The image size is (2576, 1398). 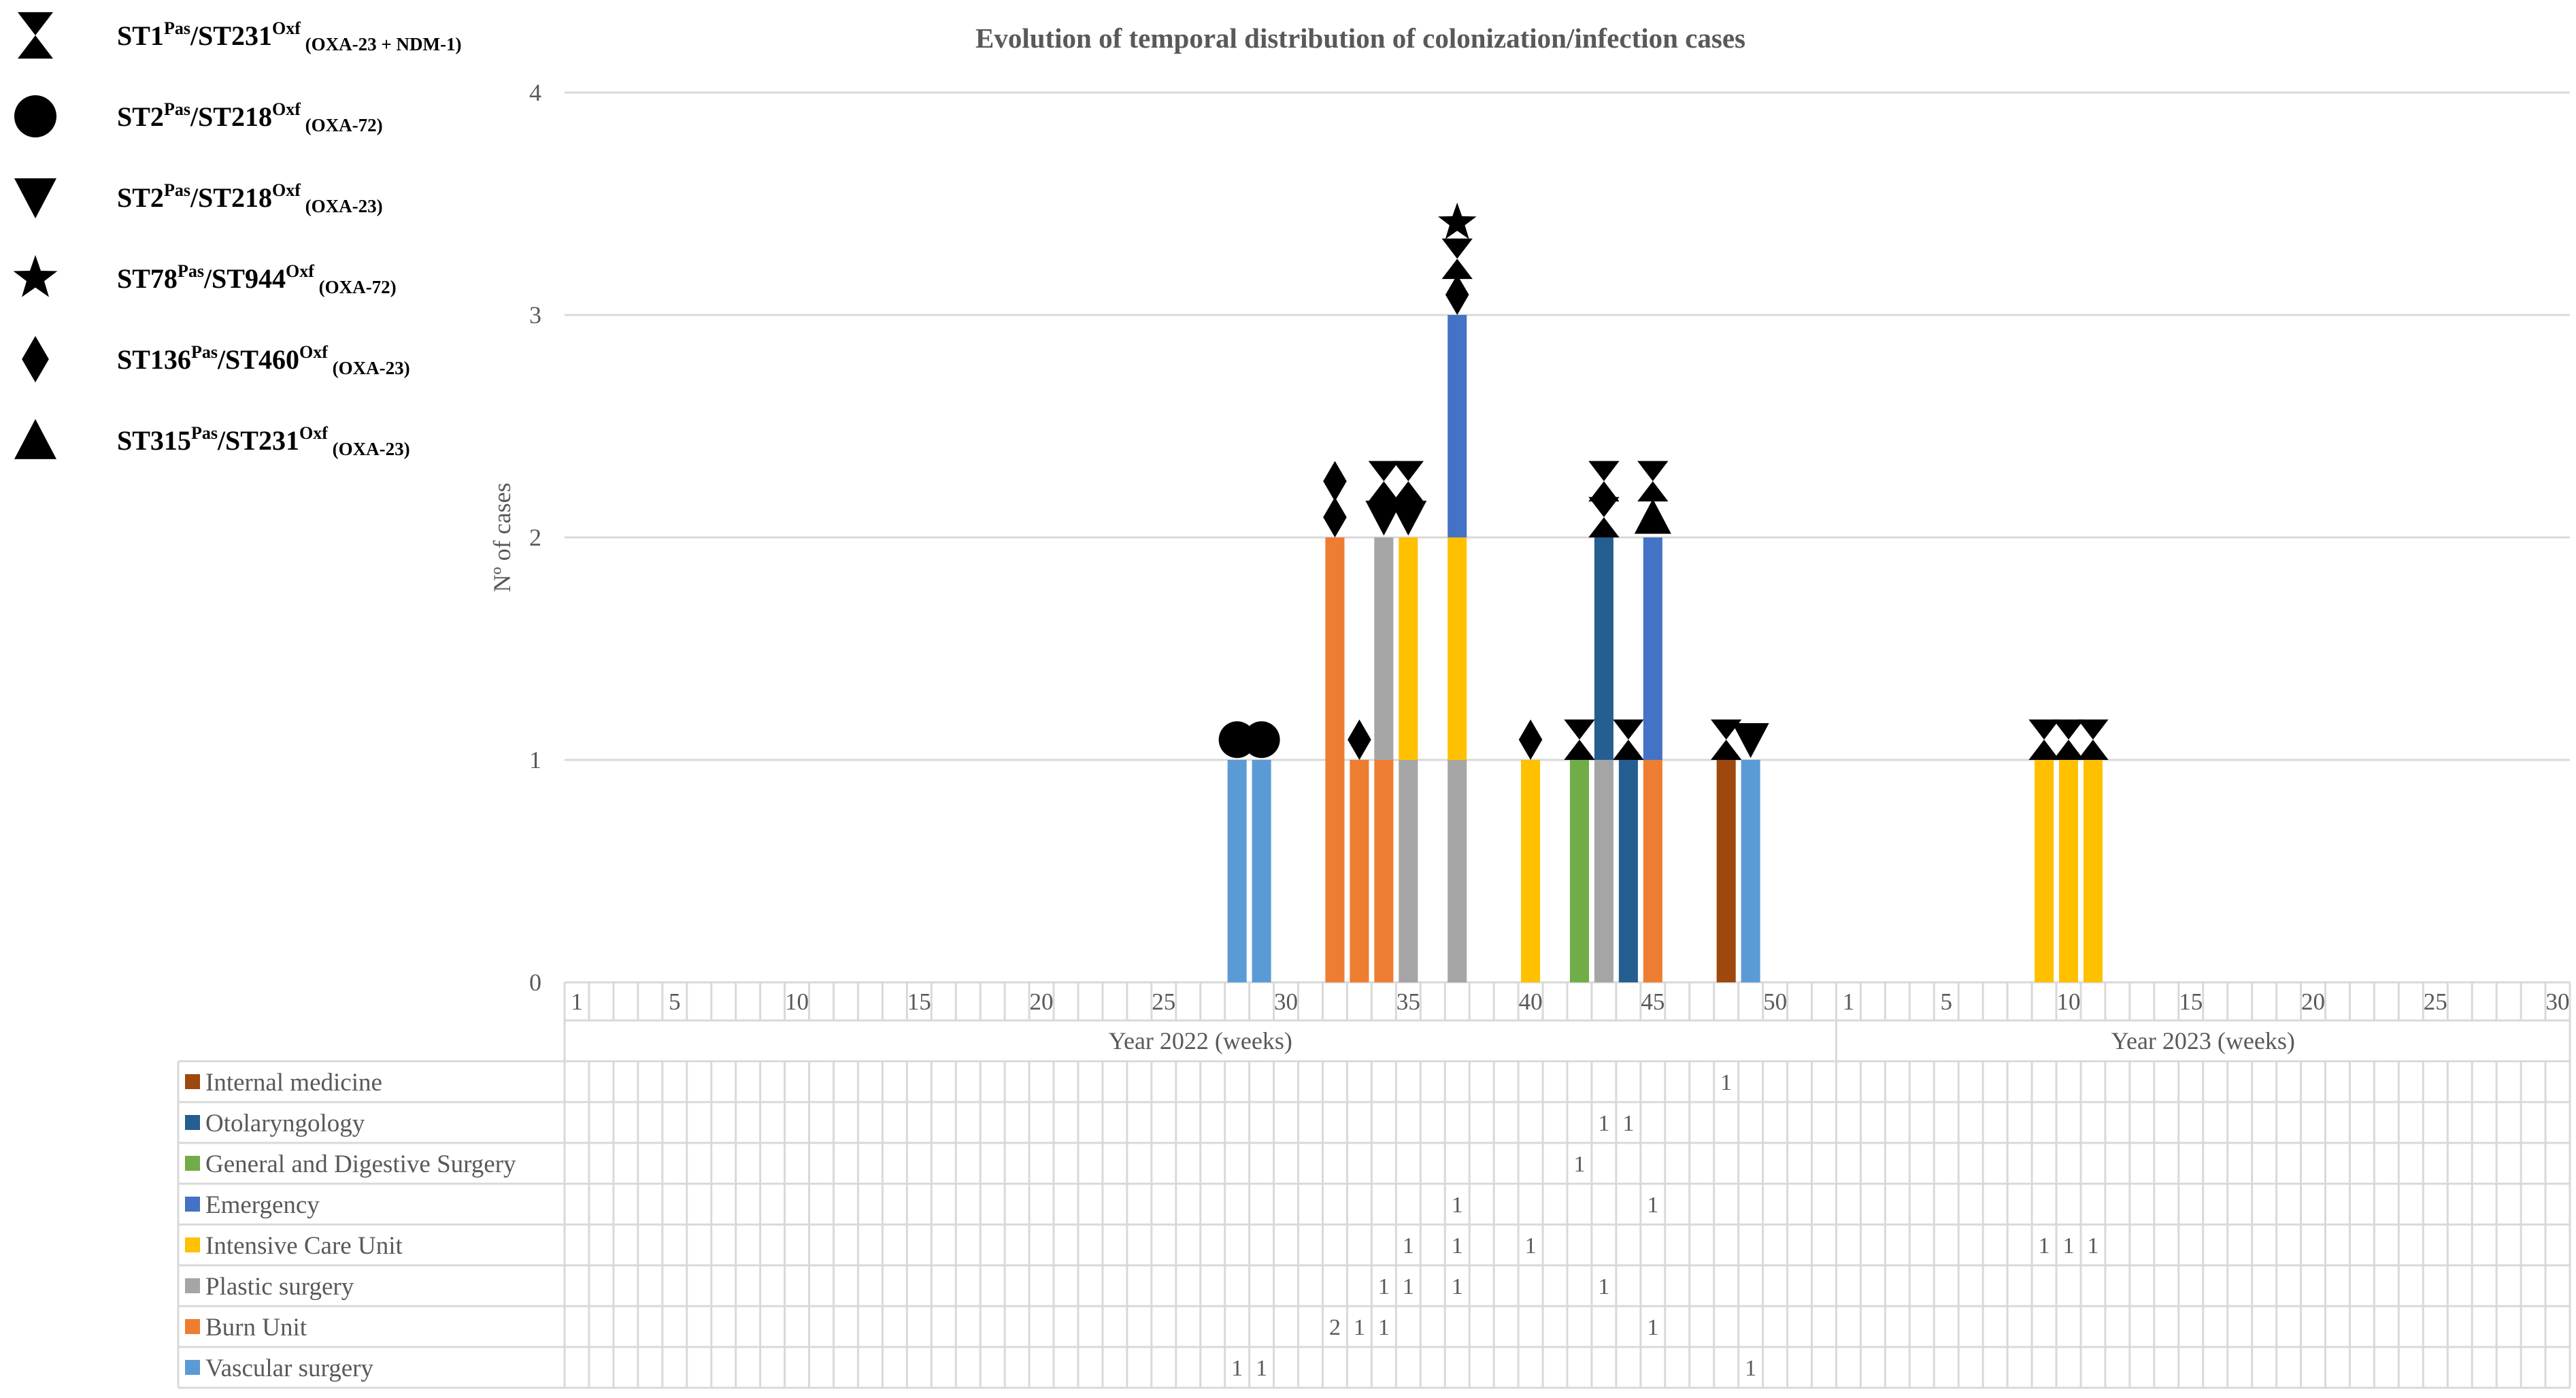 What do you see at coordinates (1653, 1002) in the screenshot?
I see `x-tick-label: 45` at bounding box center [1653, 1002].